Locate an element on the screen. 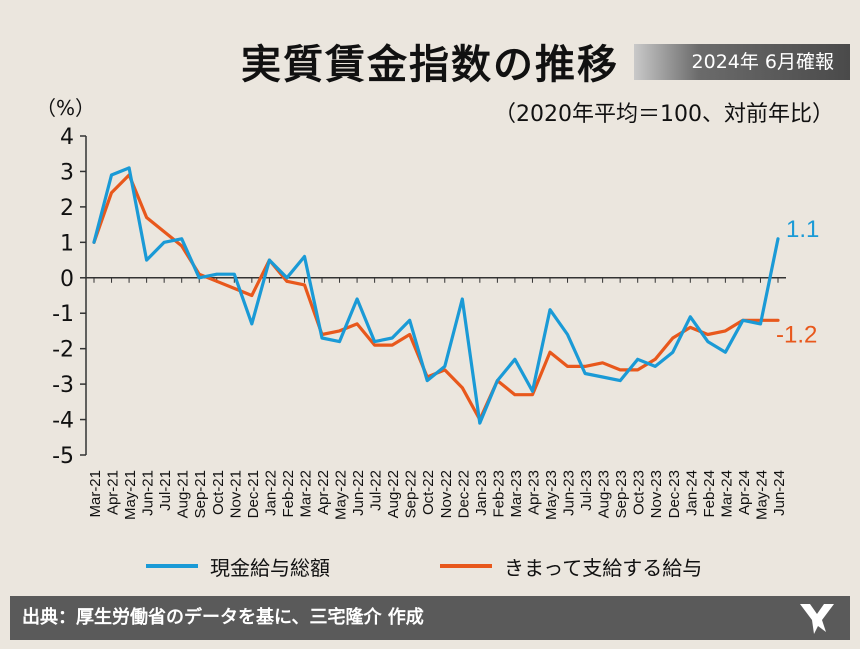  x-tick-label: Oct-23 is located at coordinates (639, 492).